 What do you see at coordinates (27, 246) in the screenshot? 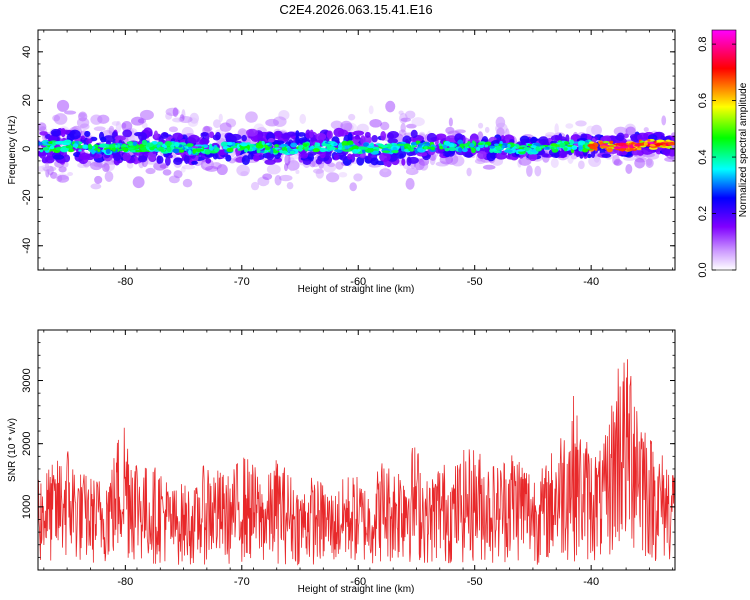
I see `spectrogram-y-tick-label: -40` at bounding box center [27, 246].